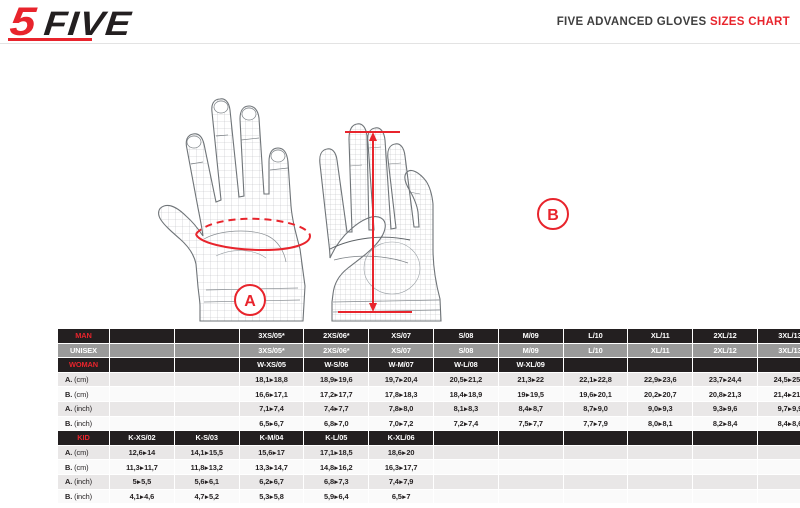  I want to click on logo-underline, so click(50, 39).